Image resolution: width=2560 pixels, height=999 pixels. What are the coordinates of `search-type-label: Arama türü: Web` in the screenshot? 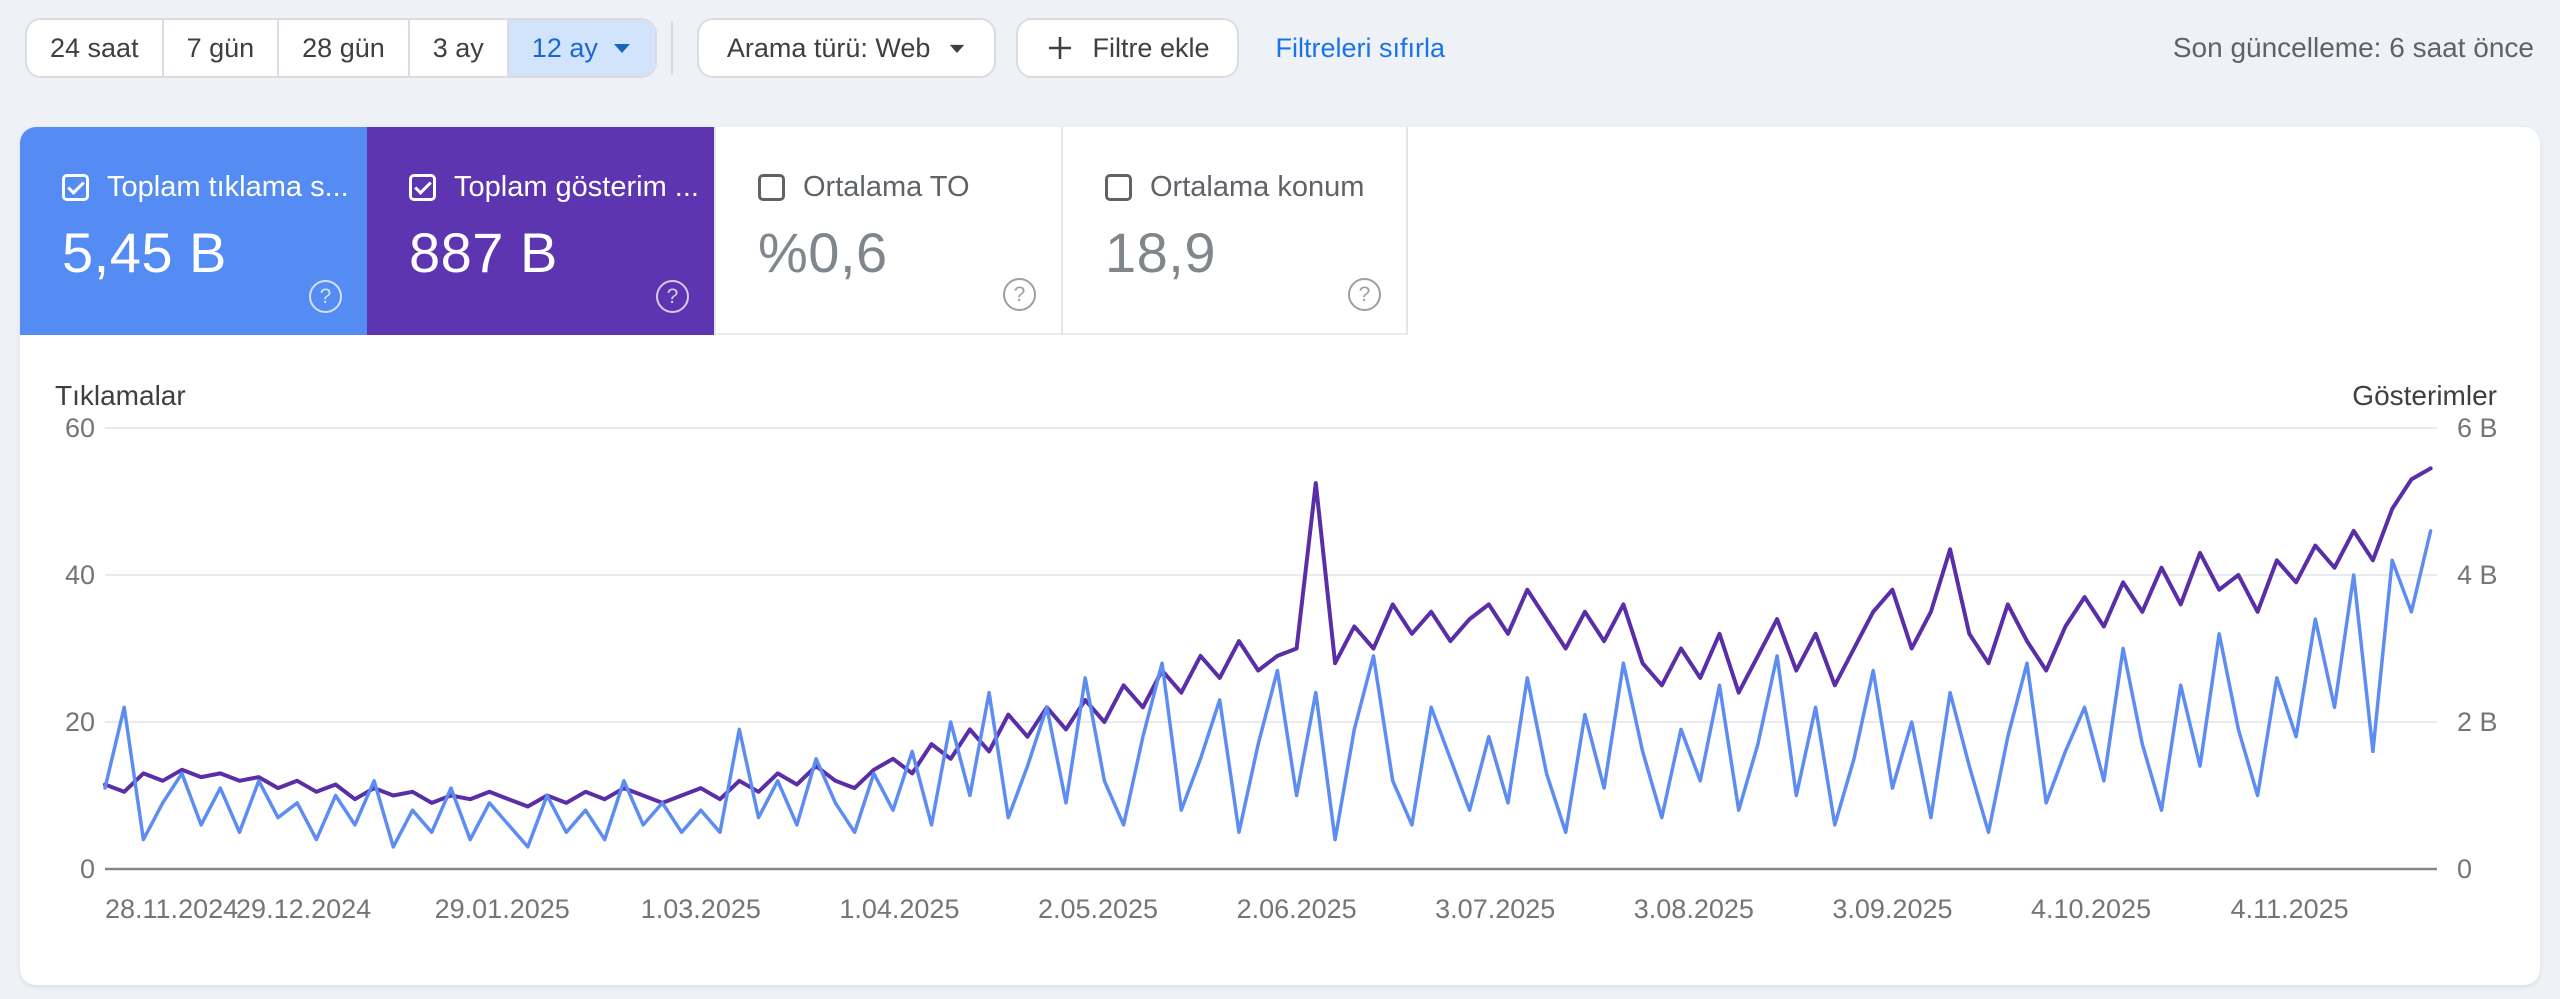 It's located at (828, 47).